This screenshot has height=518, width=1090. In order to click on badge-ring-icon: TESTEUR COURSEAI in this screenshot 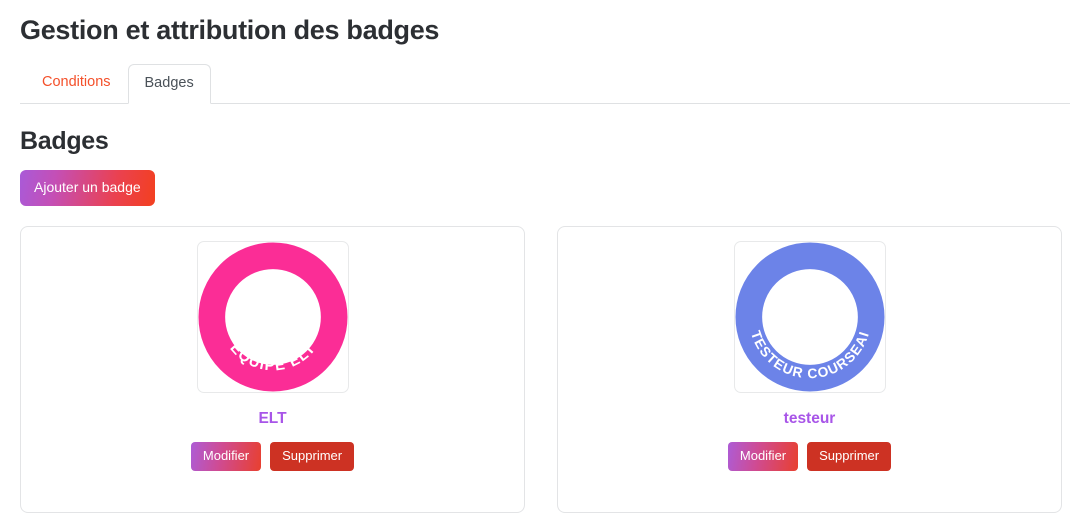, I will do `click(809, 317)`.